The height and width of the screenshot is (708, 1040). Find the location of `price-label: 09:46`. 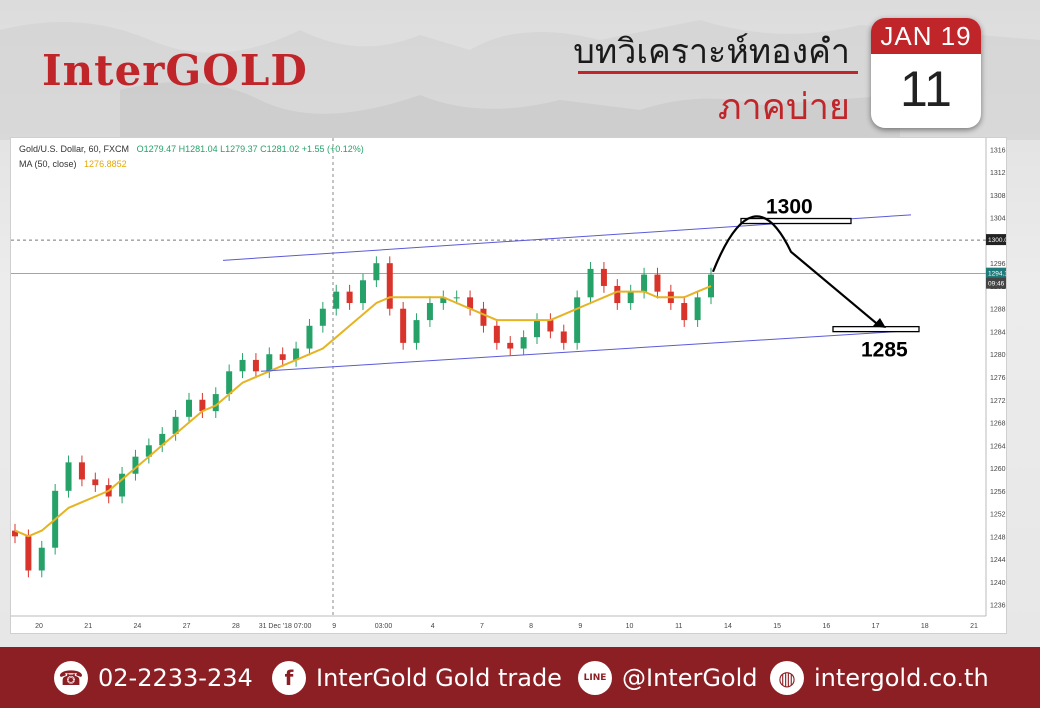

price-label: 09:46 is located at coordinates (996, 284).